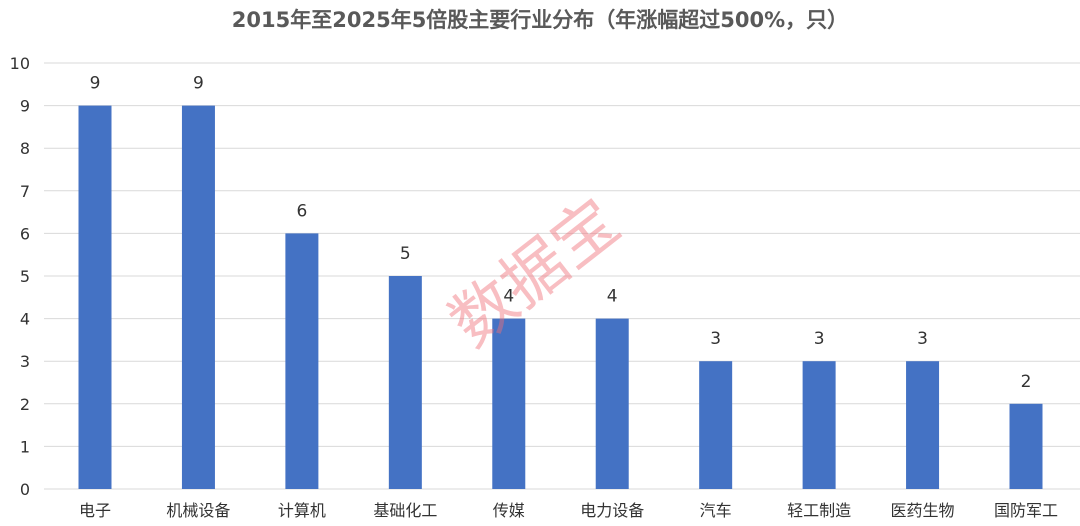  Describe the element at coordinates (509, 510) in the screenshot. I see `x-tick-label: 传媒` at that location.